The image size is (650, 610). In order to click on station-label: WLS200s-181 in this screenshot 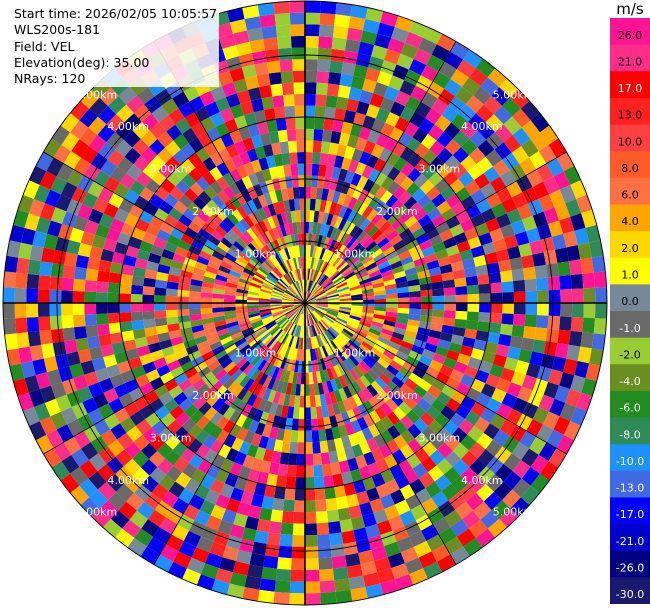, I will do `click(57, 30)`.